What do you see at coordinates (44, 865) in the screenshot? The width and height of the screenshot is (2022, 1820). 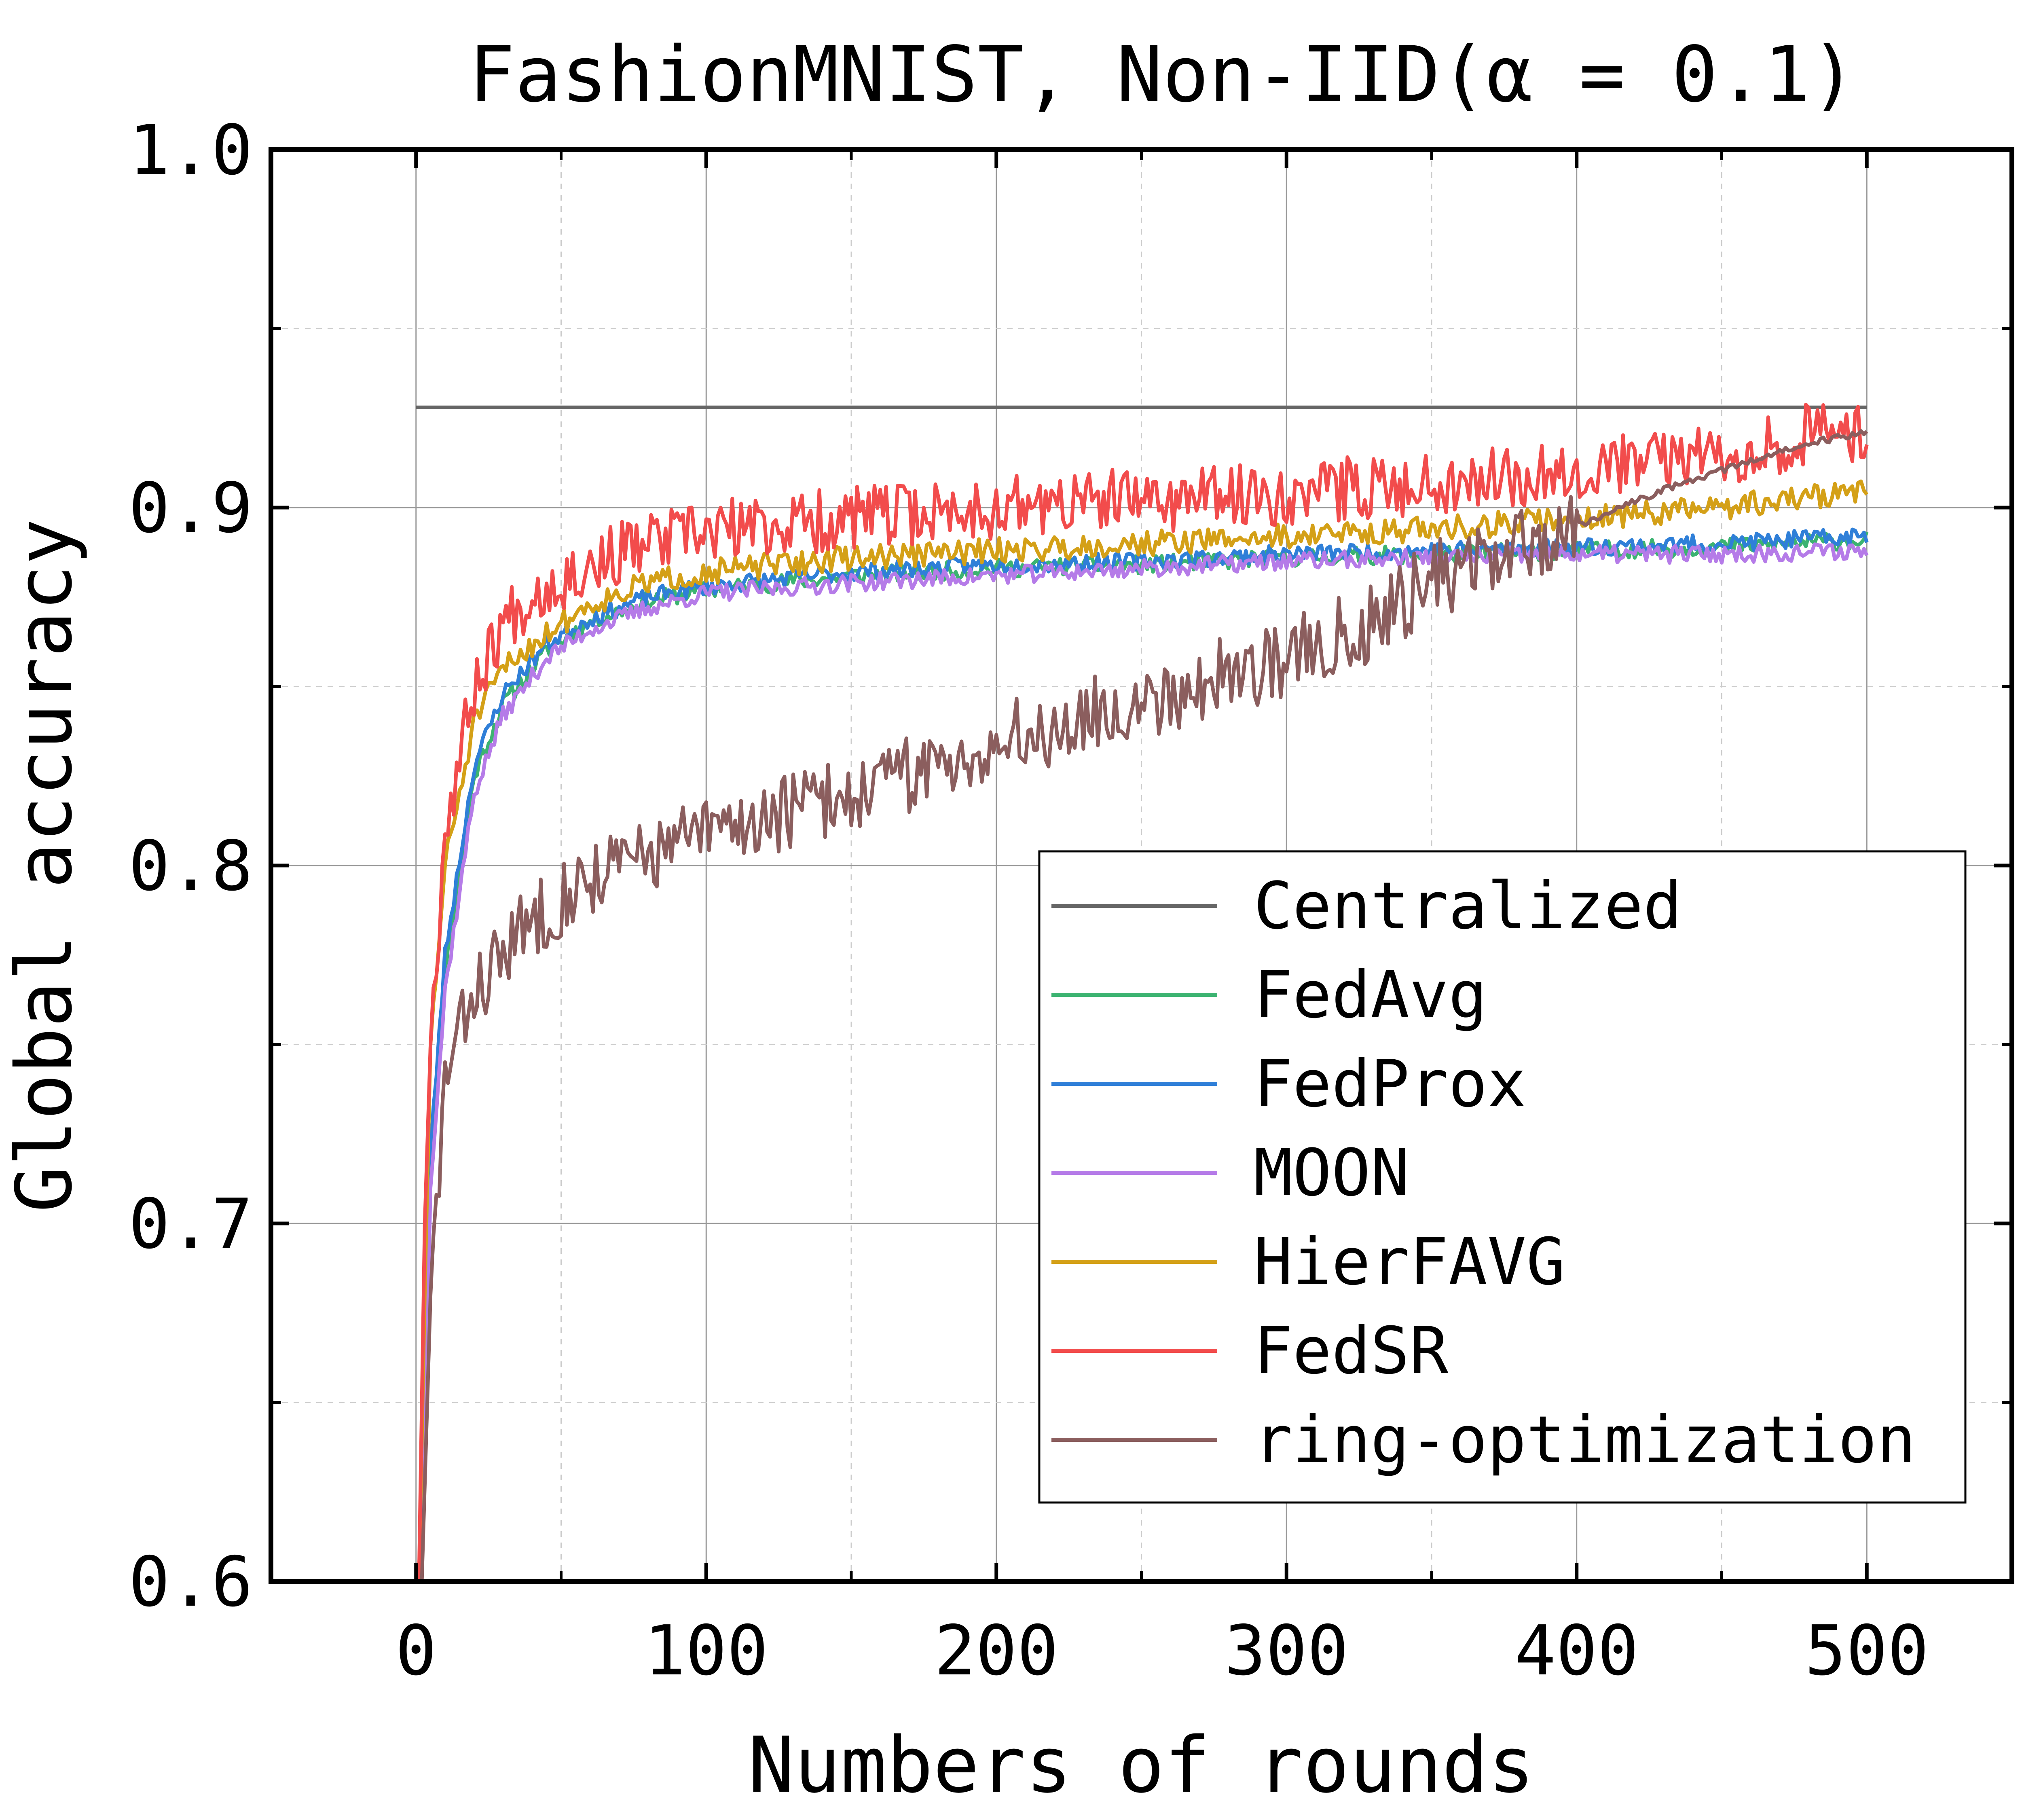 I see `y-axis-label: Global accuracy` at bounding box center [44, 865].